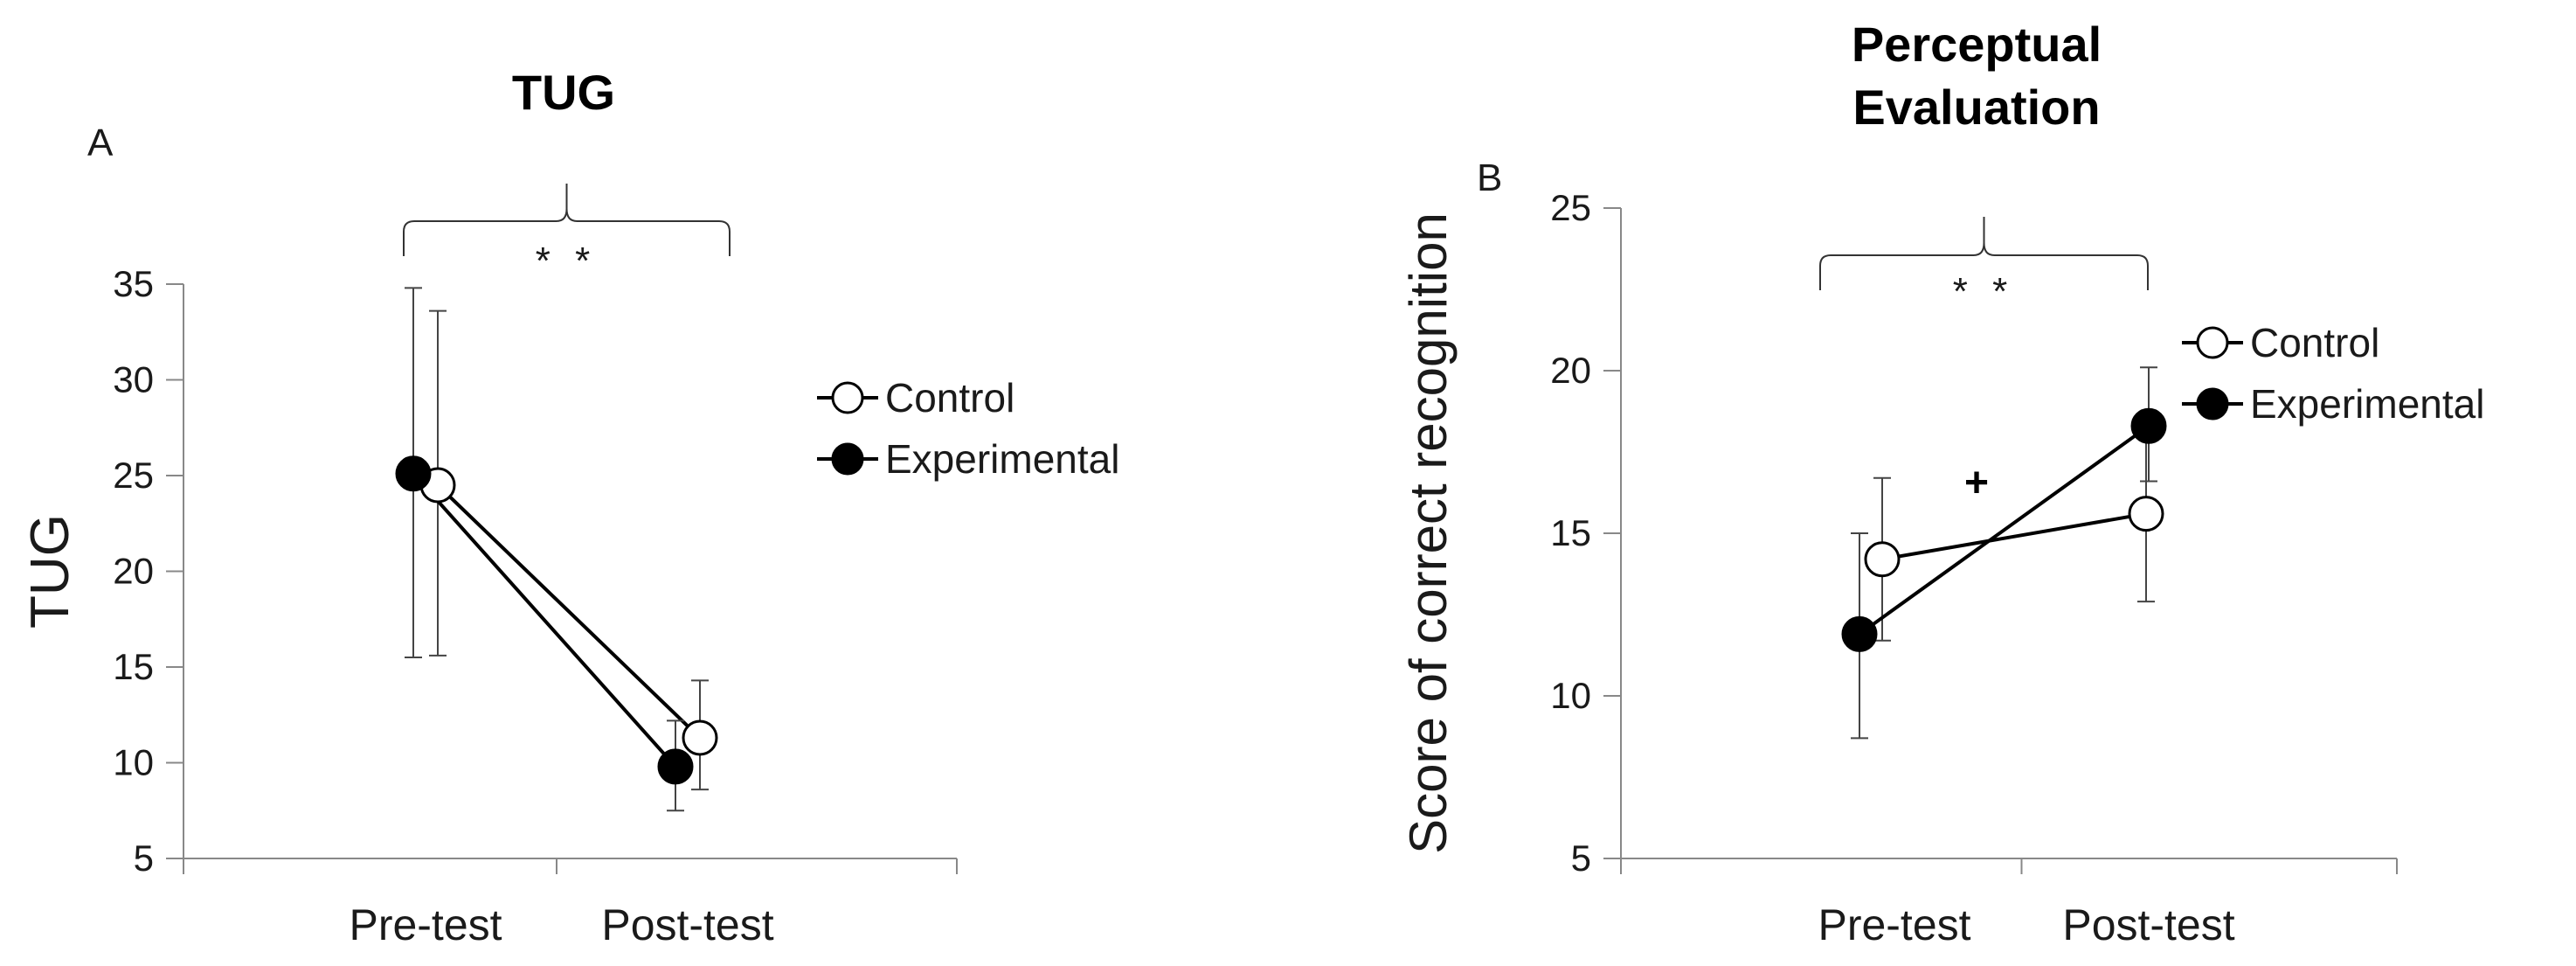 The image size is (2576, 966). Describe the element at coordinates (1976, 108) in the screenshot. I see `chart-title-line: Evaluation` at that location.